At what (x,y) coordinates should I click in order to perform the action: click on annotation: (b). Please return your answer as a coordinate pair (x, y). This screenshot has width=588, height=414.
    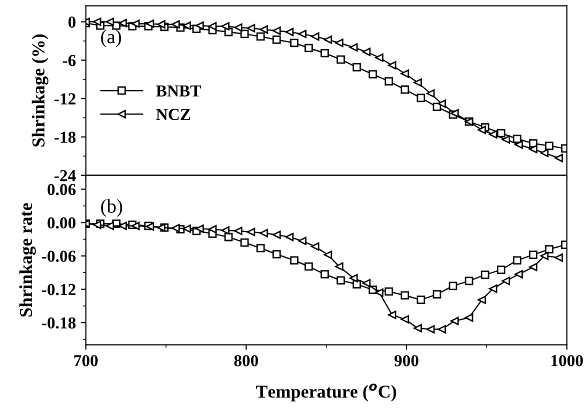
    Looking at the image, I should click on (111, 208).